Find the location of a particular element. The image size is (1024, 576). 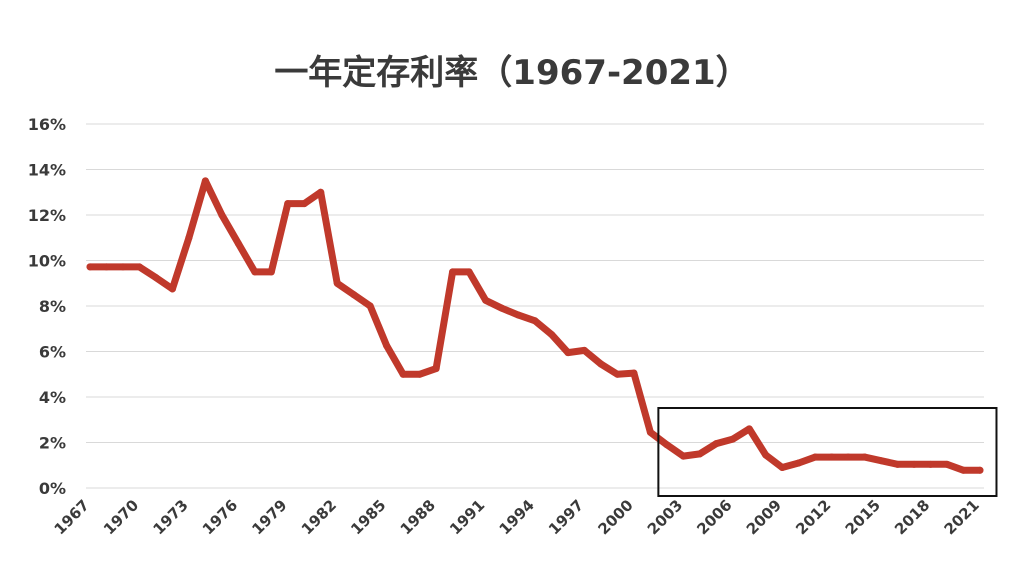

highlight-layer is located at coordinates (827, 452).